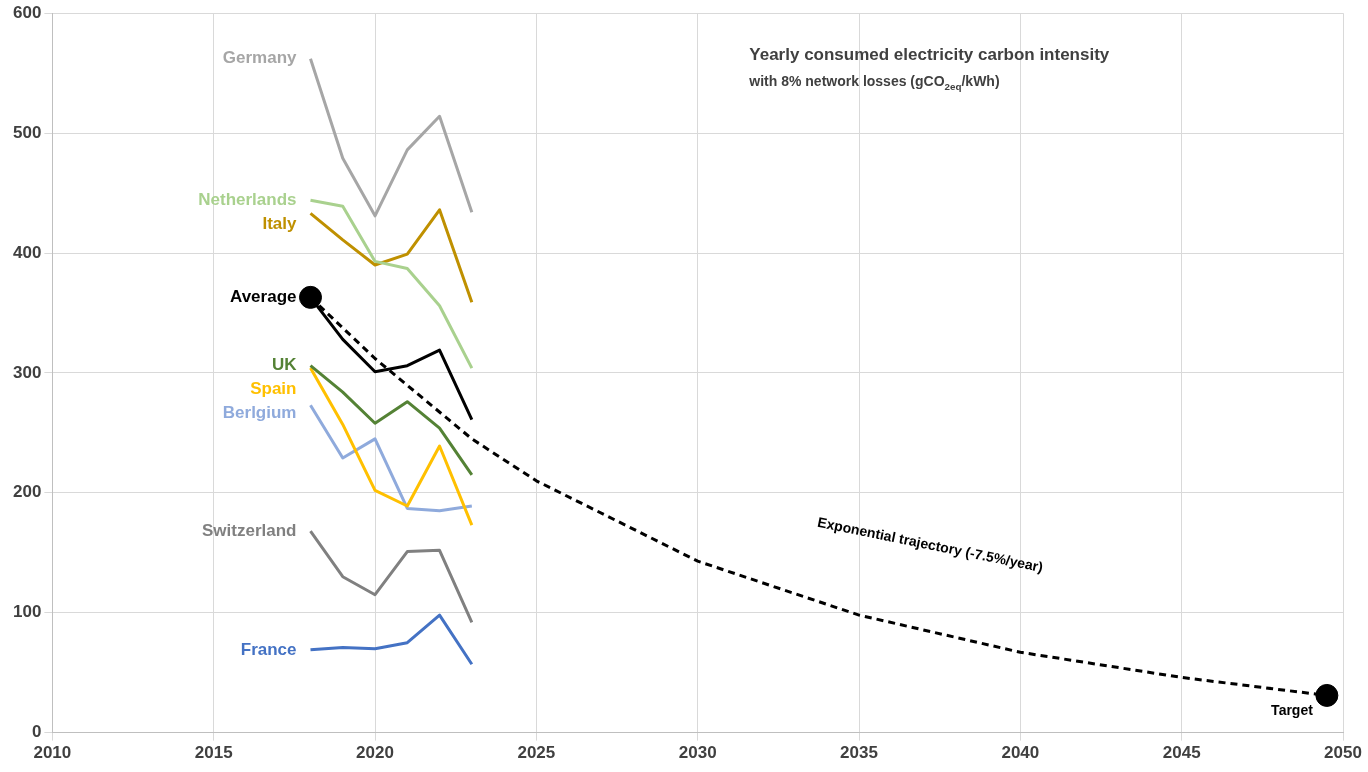 The width and height of the screenshot is (1368, 772). I want to click on series-label: France, so click(268, 649).